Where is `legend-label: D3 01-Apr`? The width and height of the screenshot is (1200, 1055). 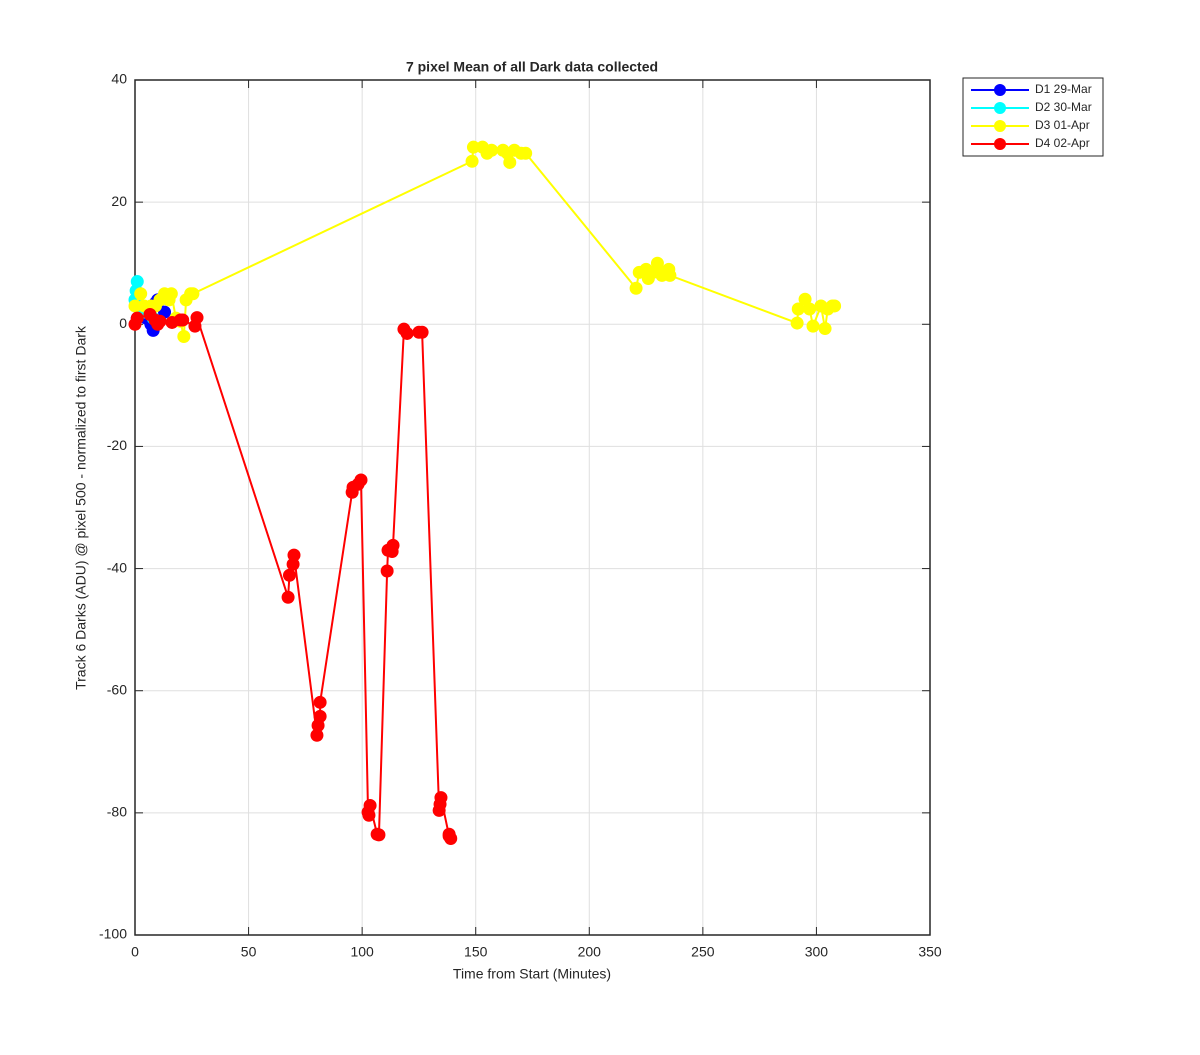
legend-label: D3 01-Apr is located at coordinates (1062, 125).